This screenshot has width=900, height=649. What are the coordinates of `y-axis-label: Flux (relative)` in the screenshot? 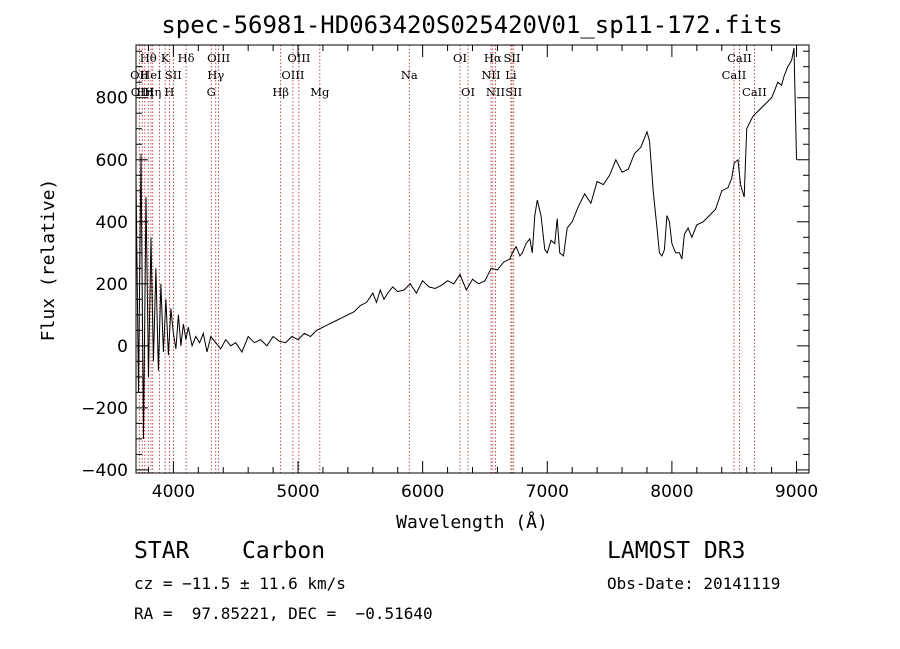 It's located at (48, 260).